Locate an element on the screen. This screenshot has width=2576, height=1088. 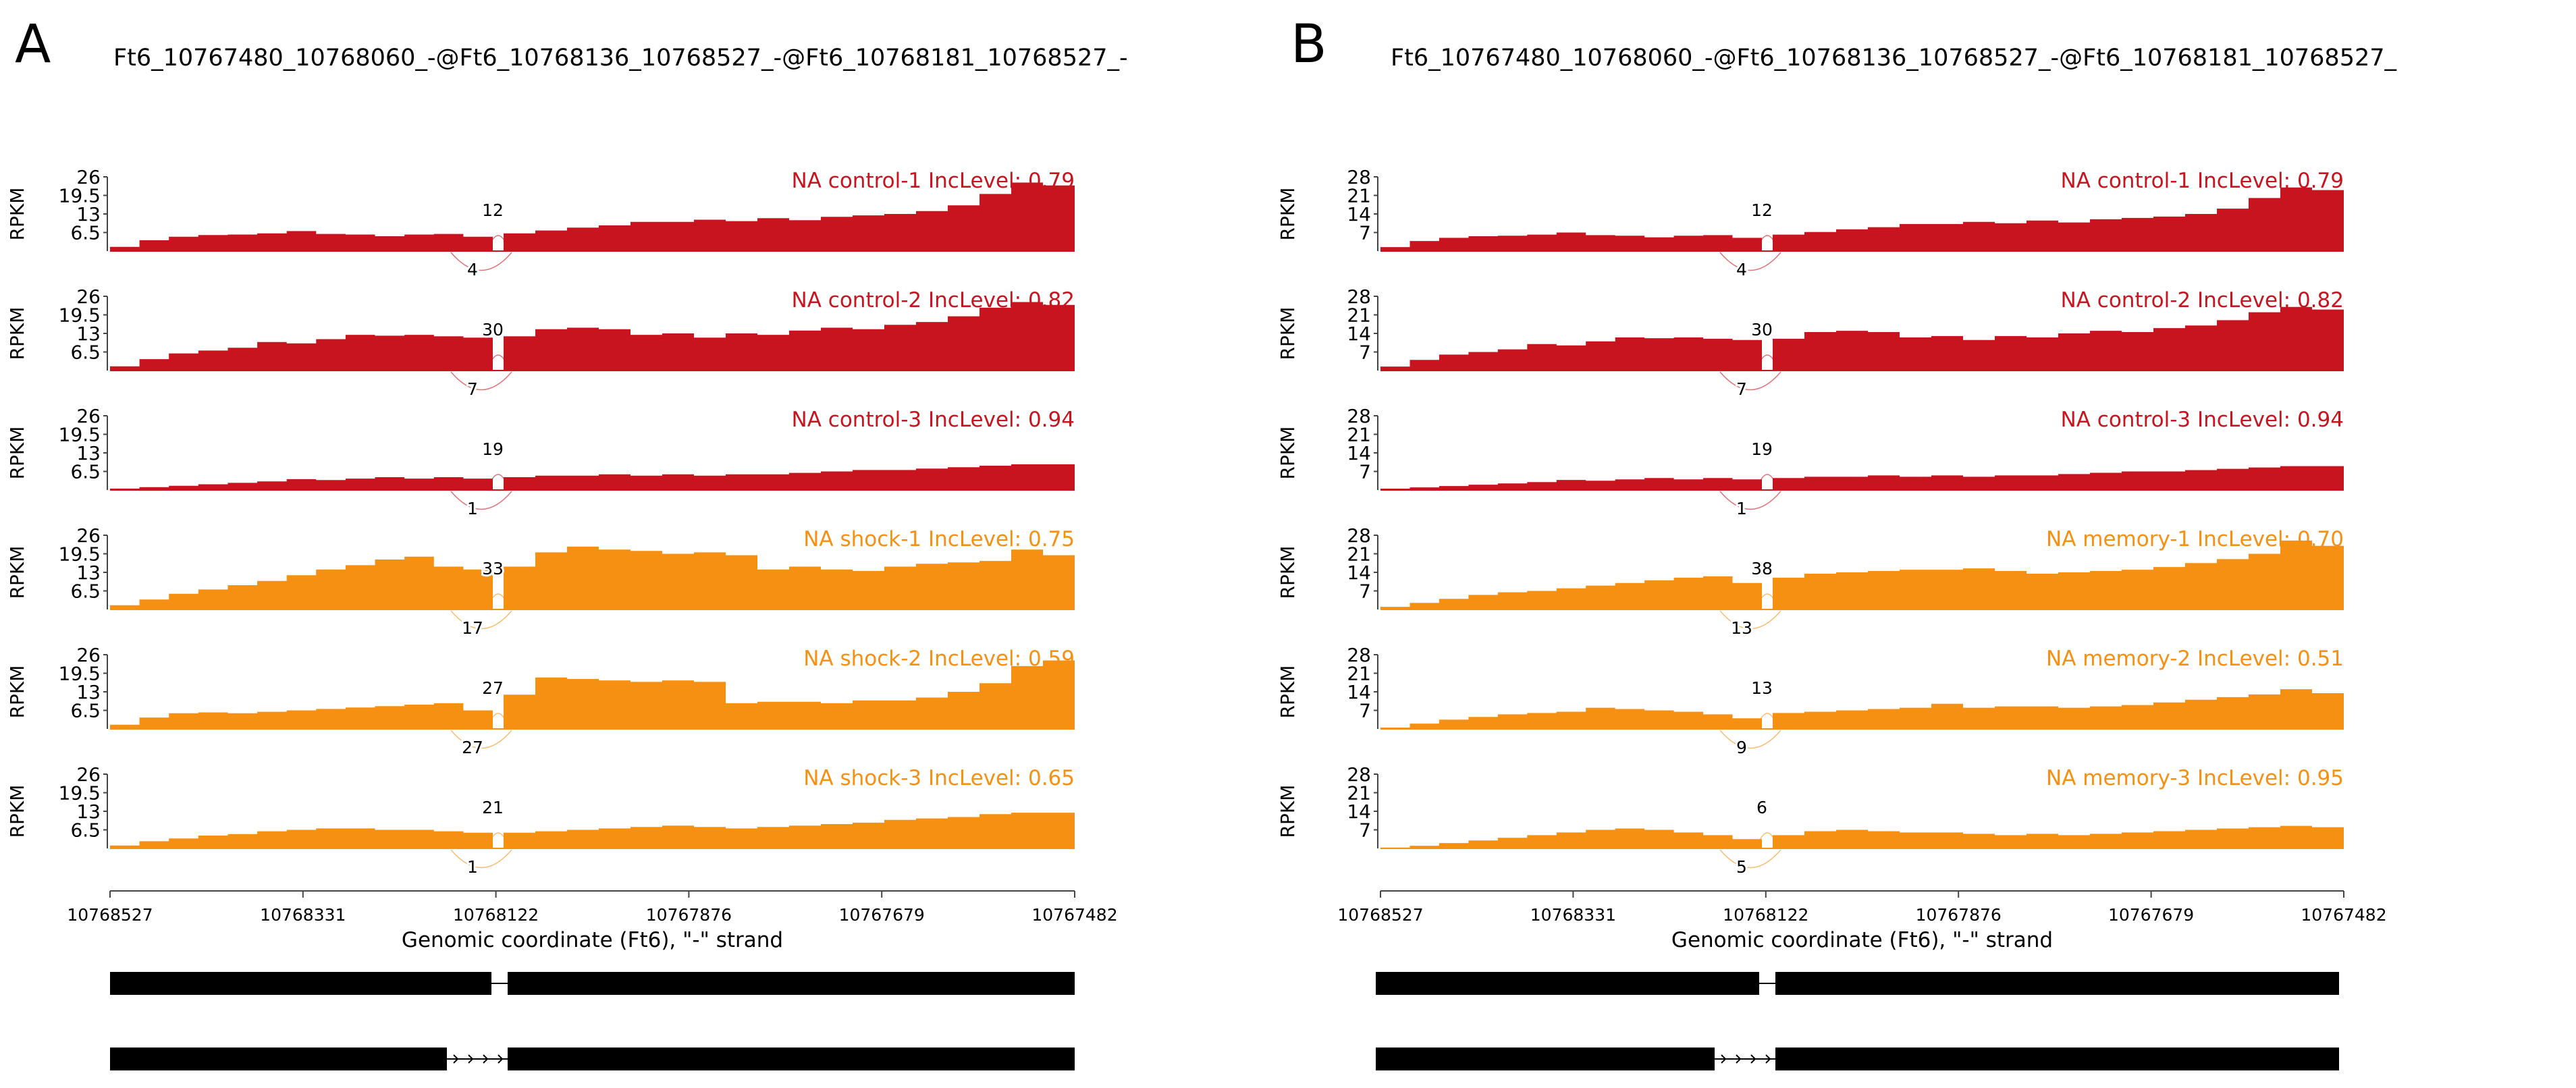
sample-label: NA shock-1 IncLevel: 0.75 is located at coordinates (939, 539).